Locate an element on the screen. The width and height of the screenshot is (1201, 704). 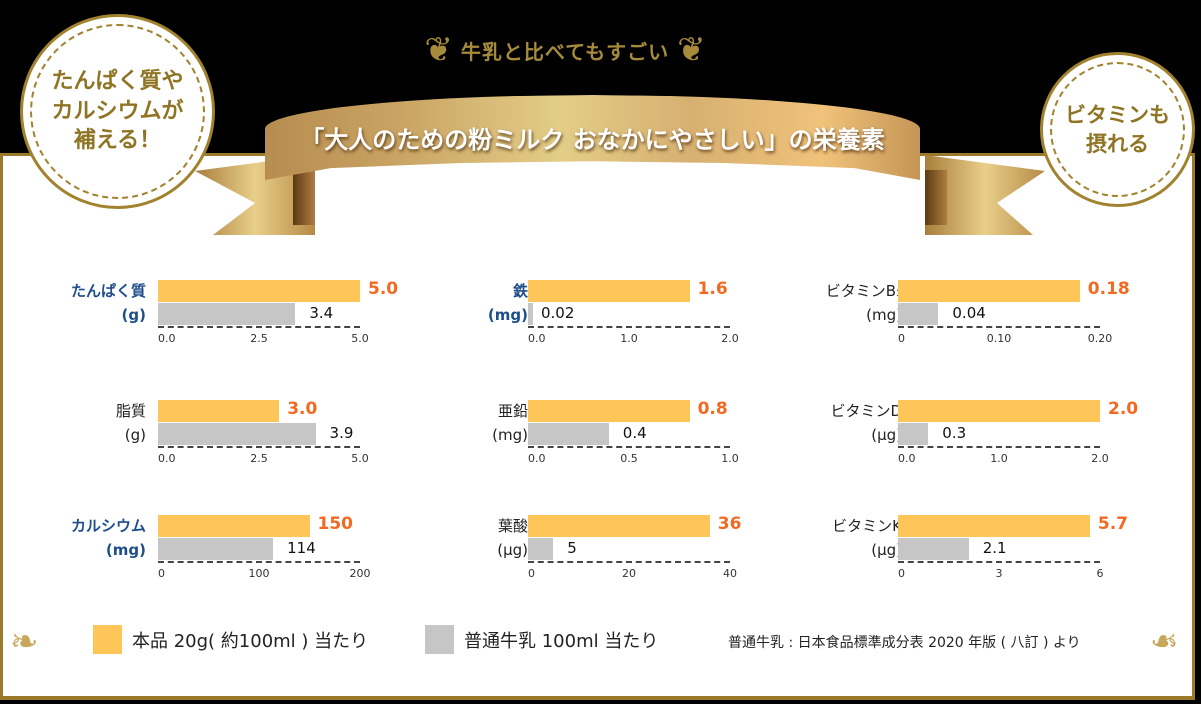
chart-3: 脂質 (g) 3.0 3.9 0.0 2.5 5.0 is located at coordinates (190, 435).